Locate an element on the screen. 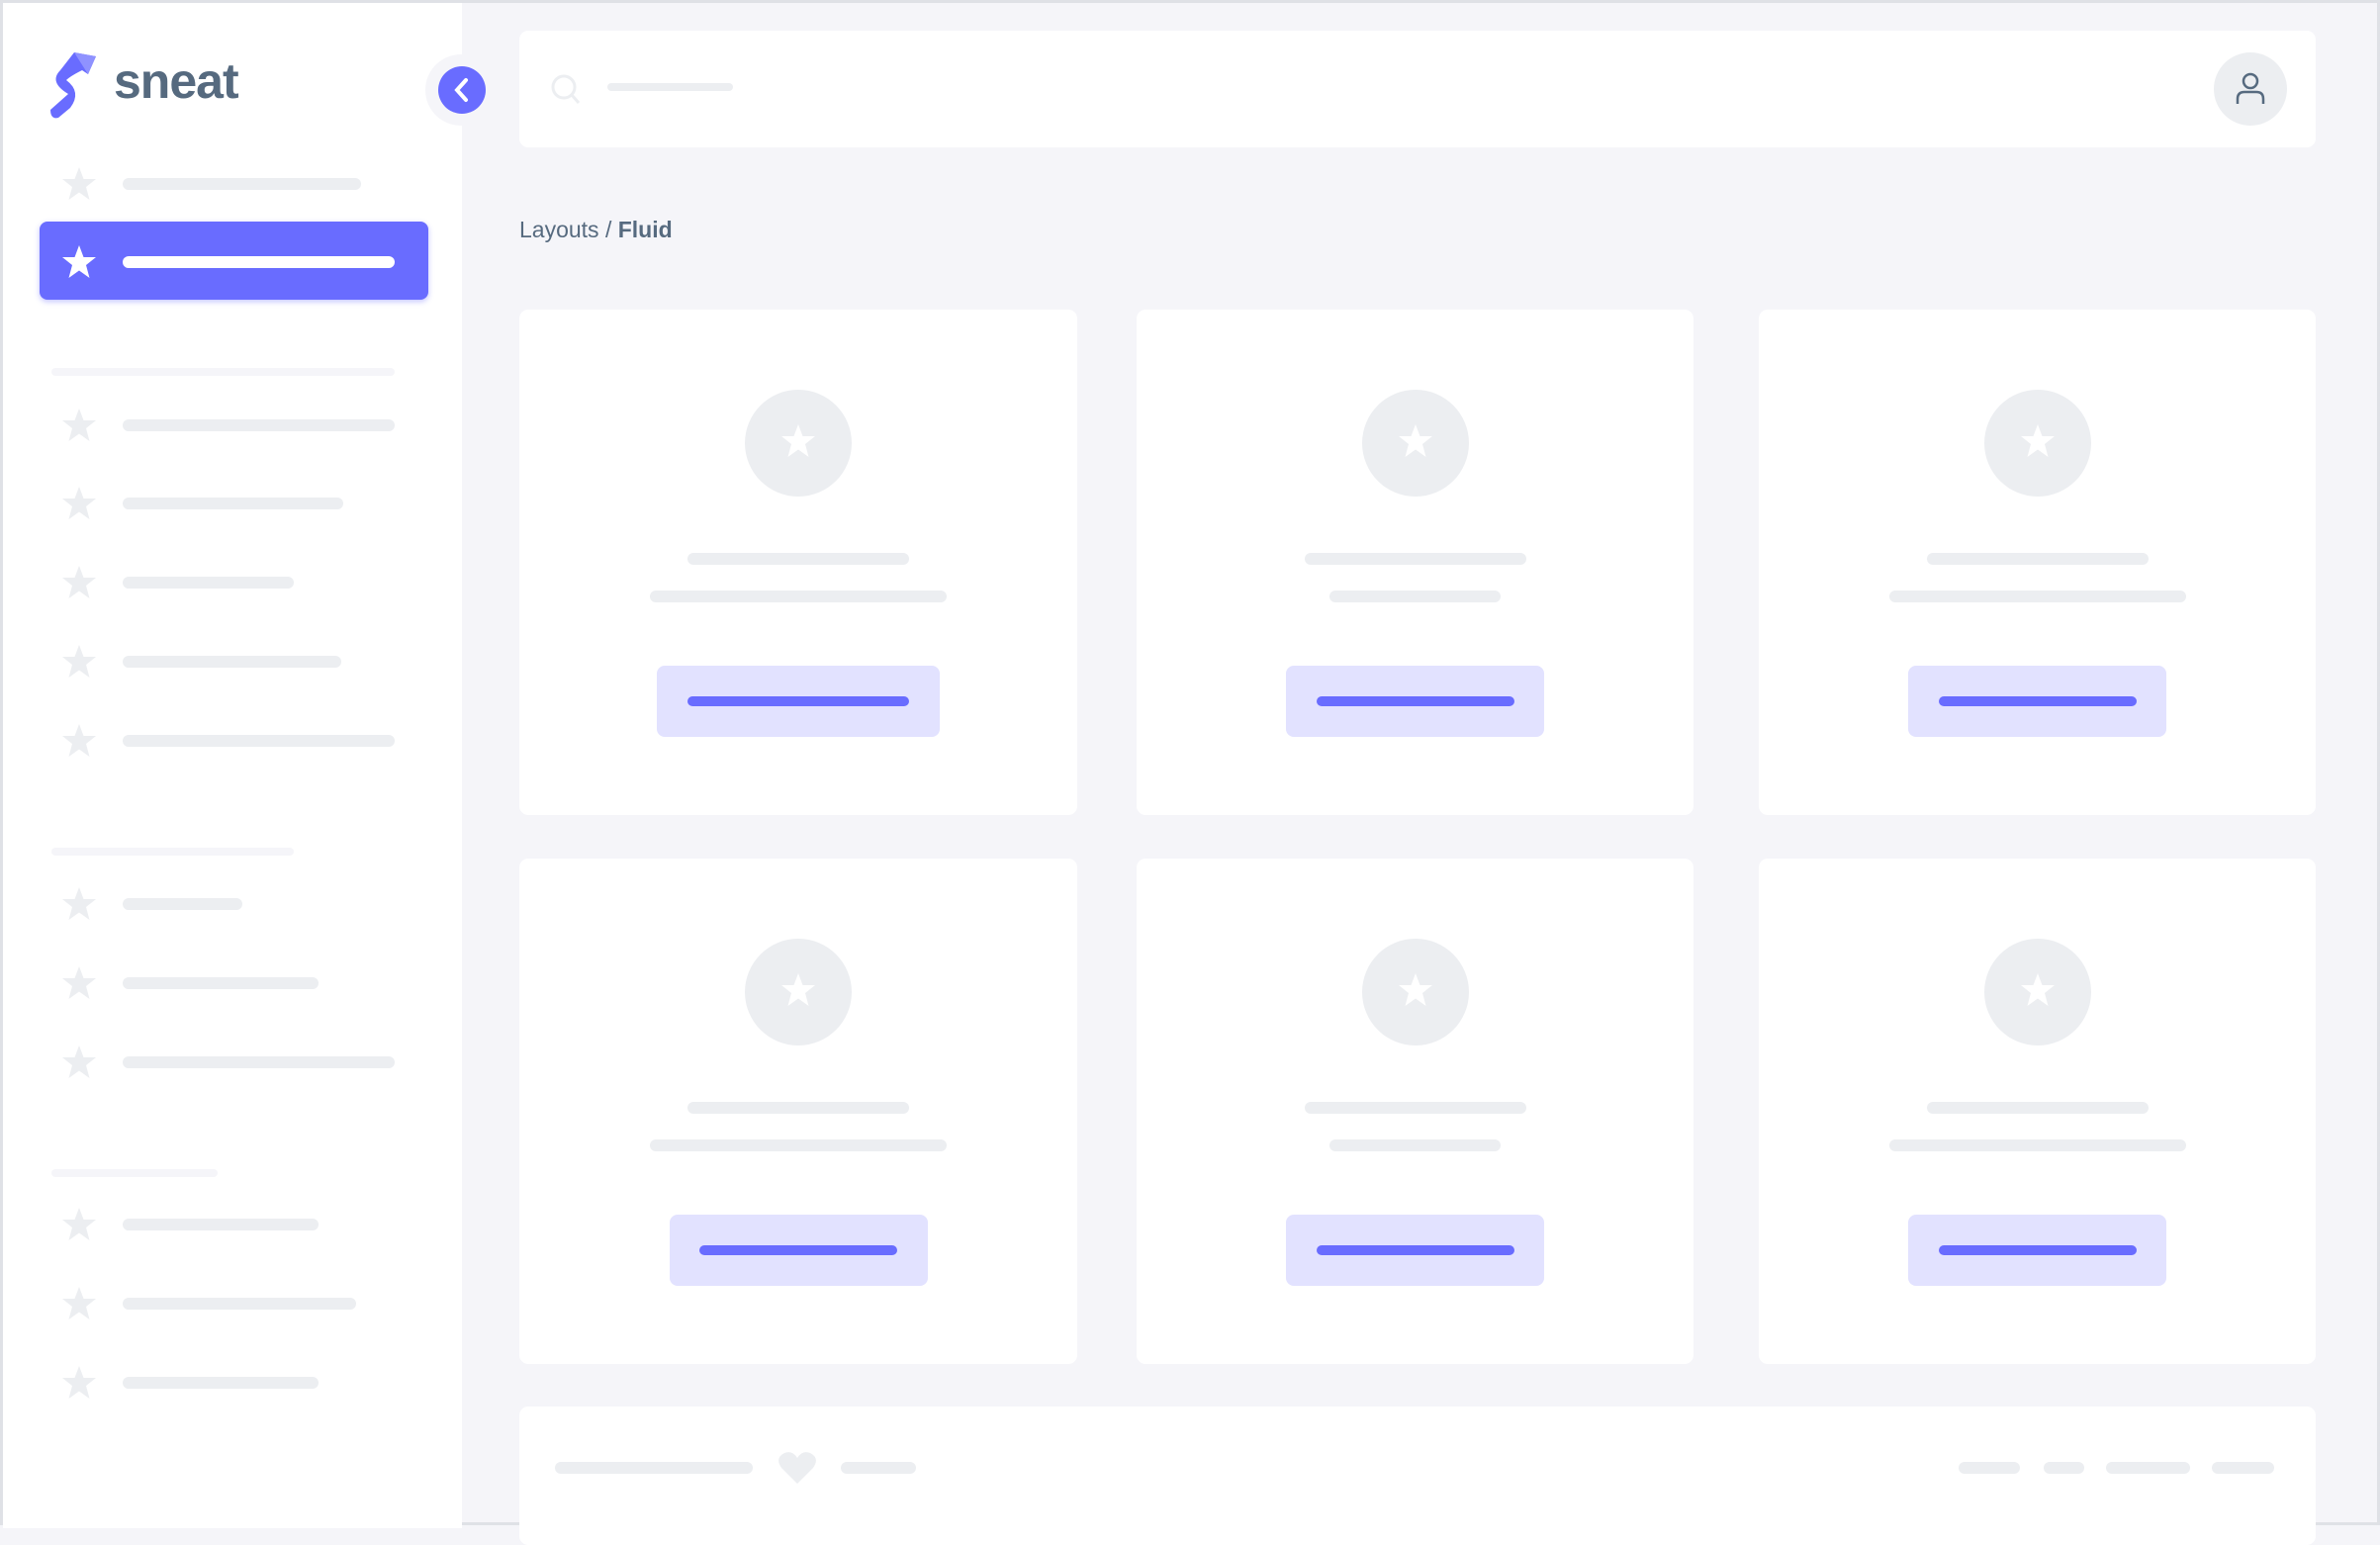  heart-icon is located at coordinates (797, 1468).